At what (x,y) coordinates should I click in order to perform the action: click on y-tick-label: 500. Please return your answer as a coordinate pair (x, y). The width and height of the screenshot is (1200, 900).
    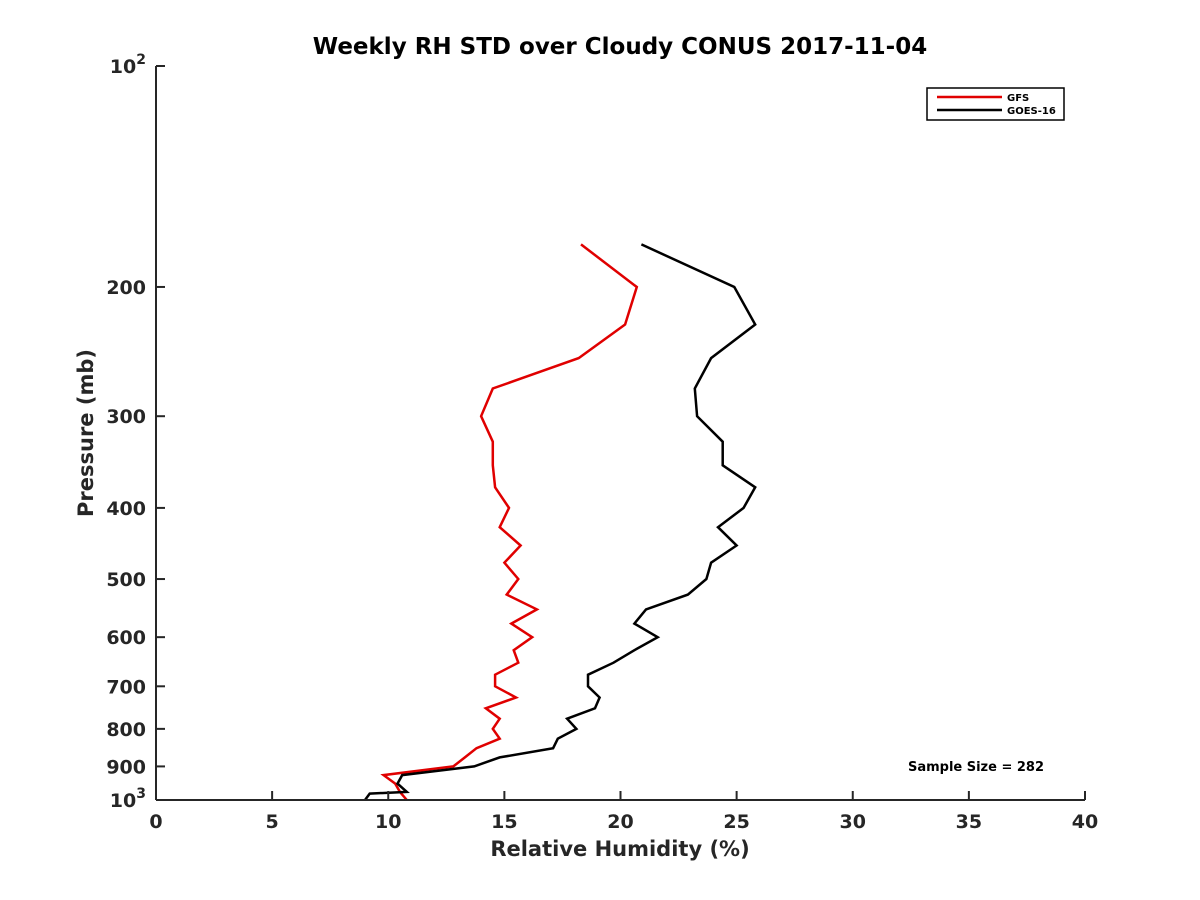
    Looking at the image, I should click on (126, 580).